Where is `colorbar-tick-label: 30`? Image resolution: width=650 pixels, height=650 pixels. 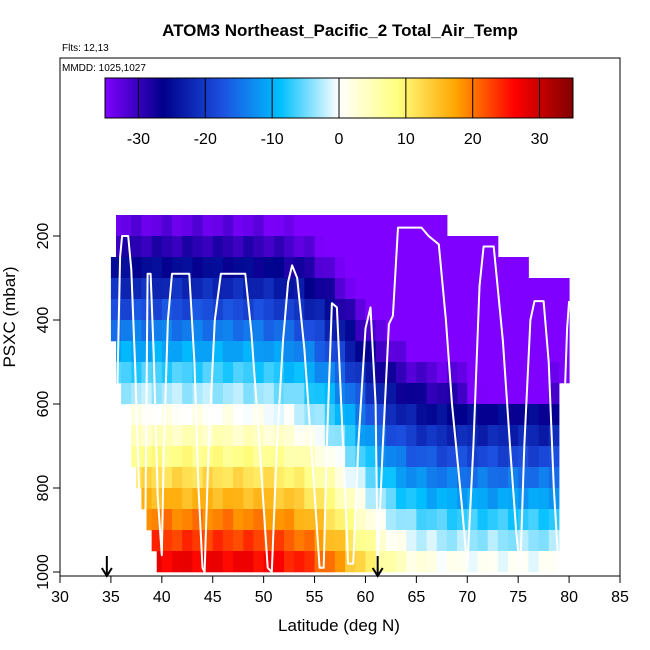 colorbar-tick-label: 30 is located at coordinates (540, 139).